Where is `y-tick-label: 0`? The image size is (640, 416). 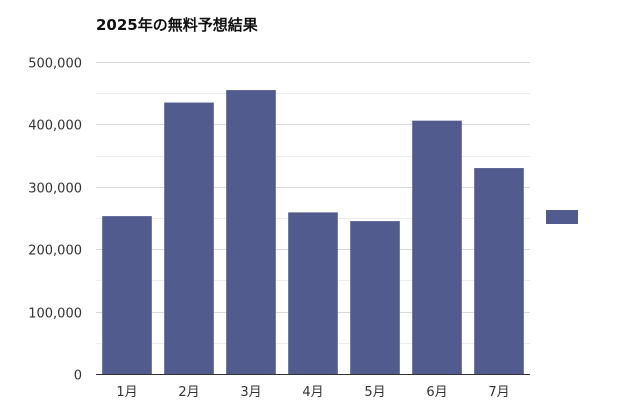
y-tick-label: 0 is located at coordinates (78, 376).